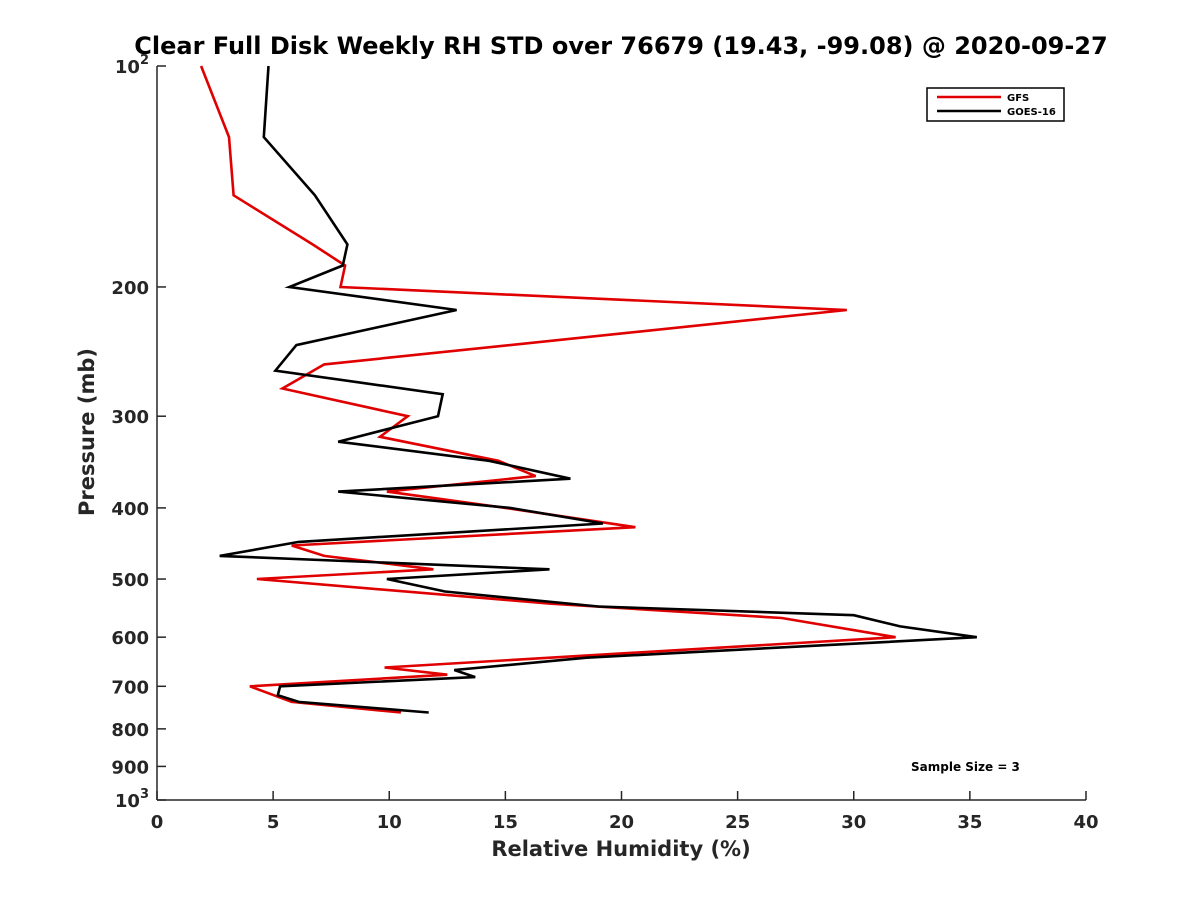 This screenshot has width=1200, height=900. I want to click on sample-size-annotation: Sample Size = 3, so click(965, 767).